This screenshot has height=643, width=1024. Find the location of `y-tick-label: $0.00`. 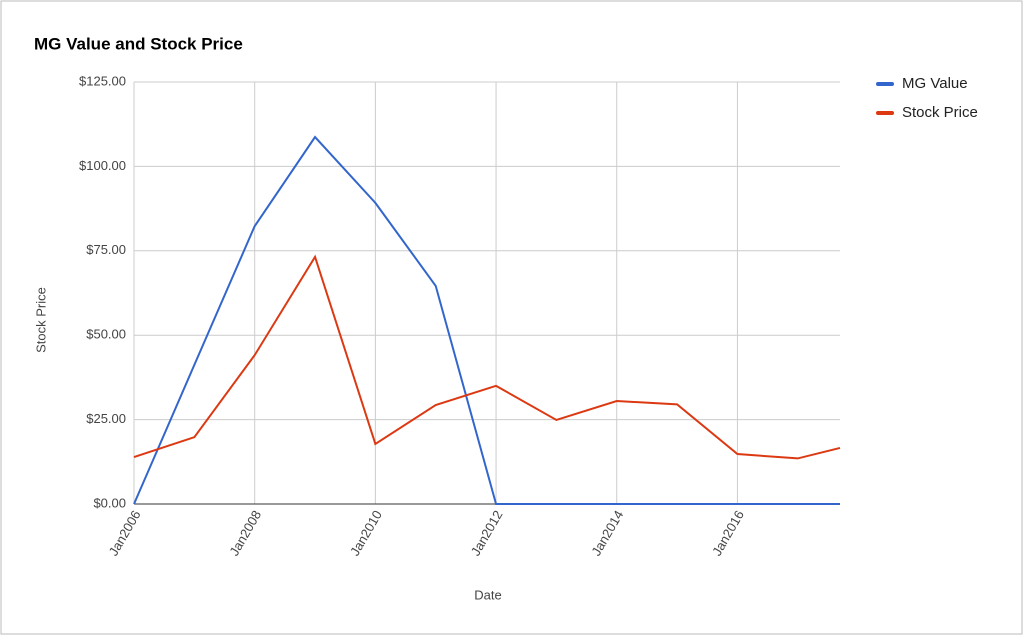

y-tick-label: $0.00 is located at coordinates (109, 502).